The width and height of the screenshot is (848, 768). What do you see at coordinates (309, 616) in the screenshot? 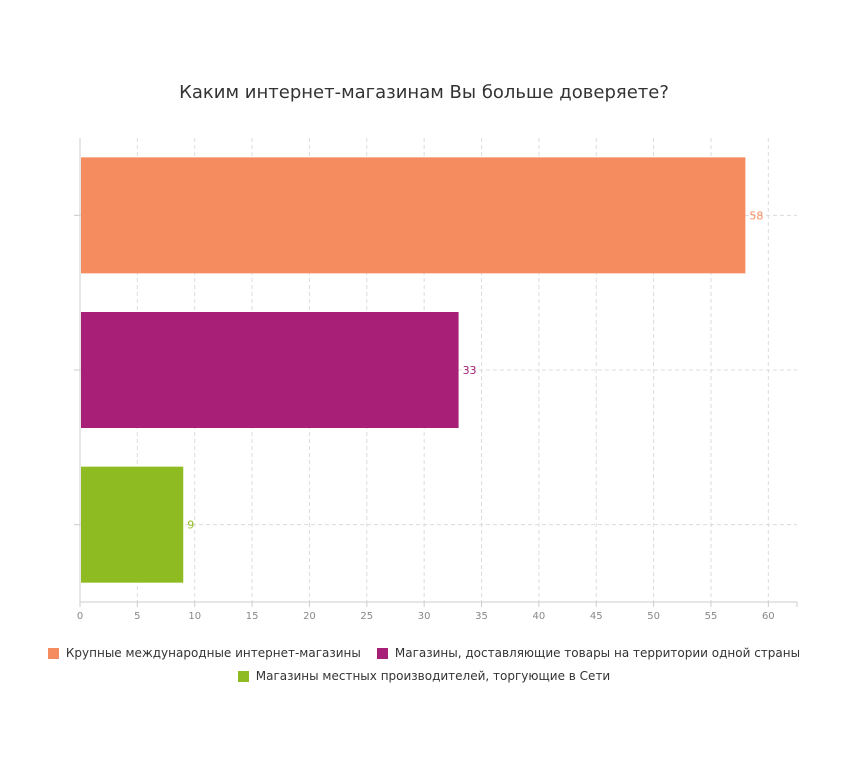
I see `x-tick-label: 20` at bounding box center [309, 616].